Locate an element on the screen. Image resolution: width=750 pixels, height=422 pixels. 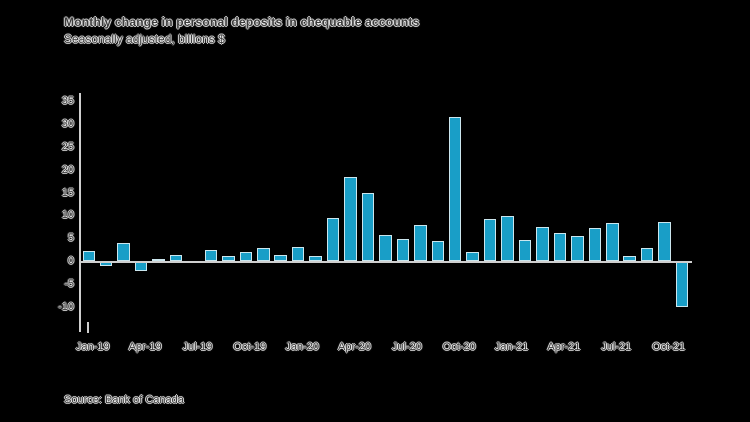
x-tick-label-Jul-19: Jul-19 is located at coordinates (197, 347).